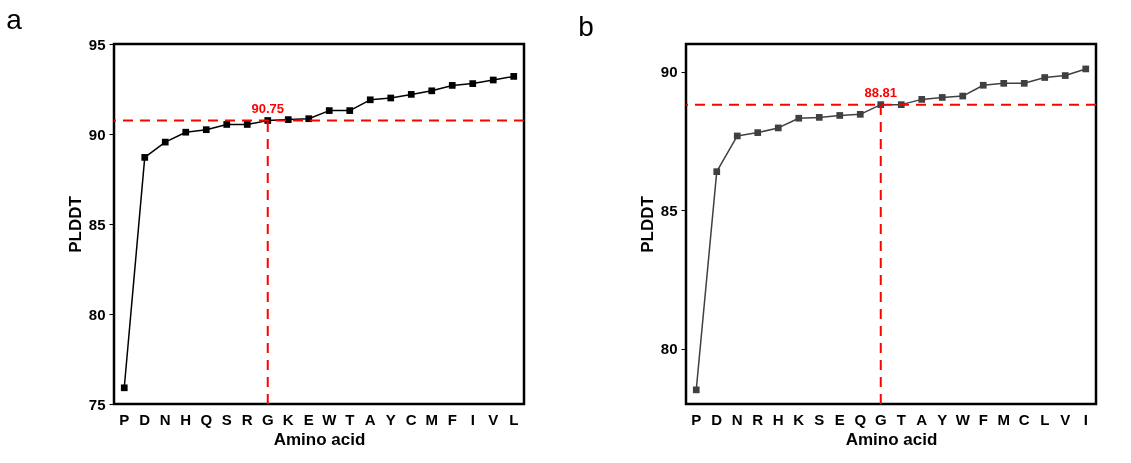  What do you see at coordinates (97, 44) in the screenshot?
I see `y-tick-label: 95` at bounding box center [97, 44].